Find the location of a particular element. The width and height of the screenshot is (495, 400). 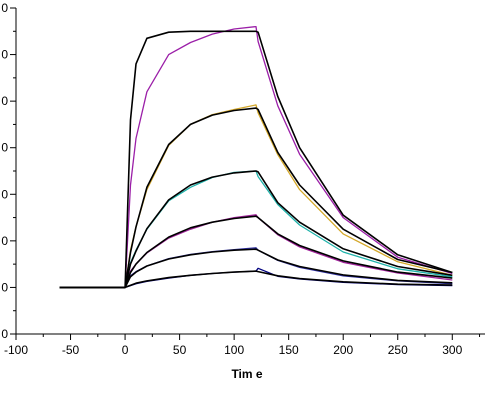

x-tick-label: -100 is located at coordinates (16, 350).